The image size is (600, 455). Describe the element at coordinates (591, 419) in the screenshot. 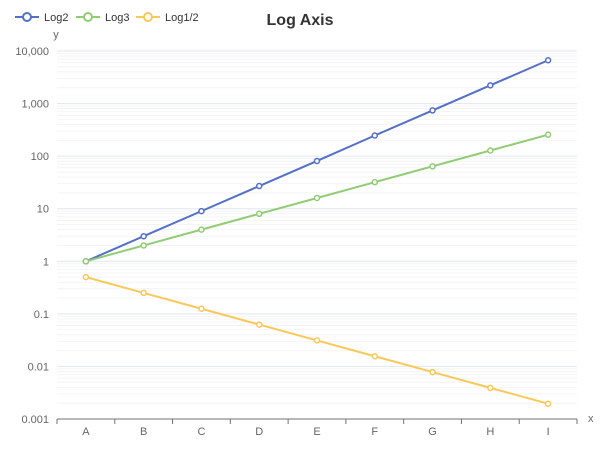

I see `x-axis-label: x` at that location.